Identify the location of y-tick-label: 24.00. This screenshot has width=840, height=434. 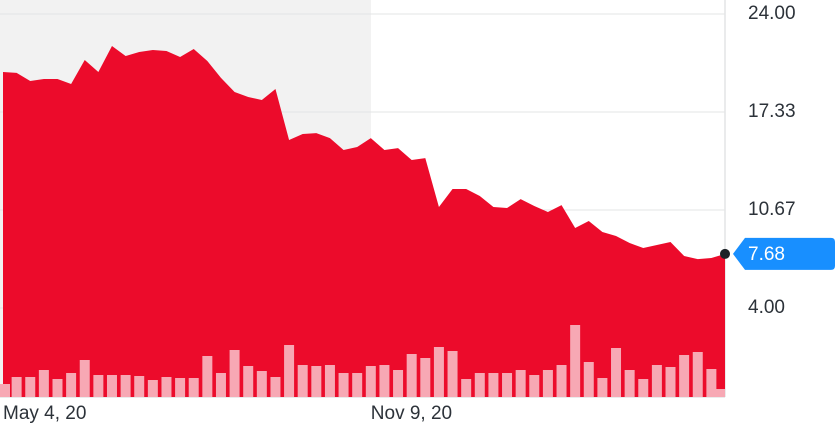
(772, 13).